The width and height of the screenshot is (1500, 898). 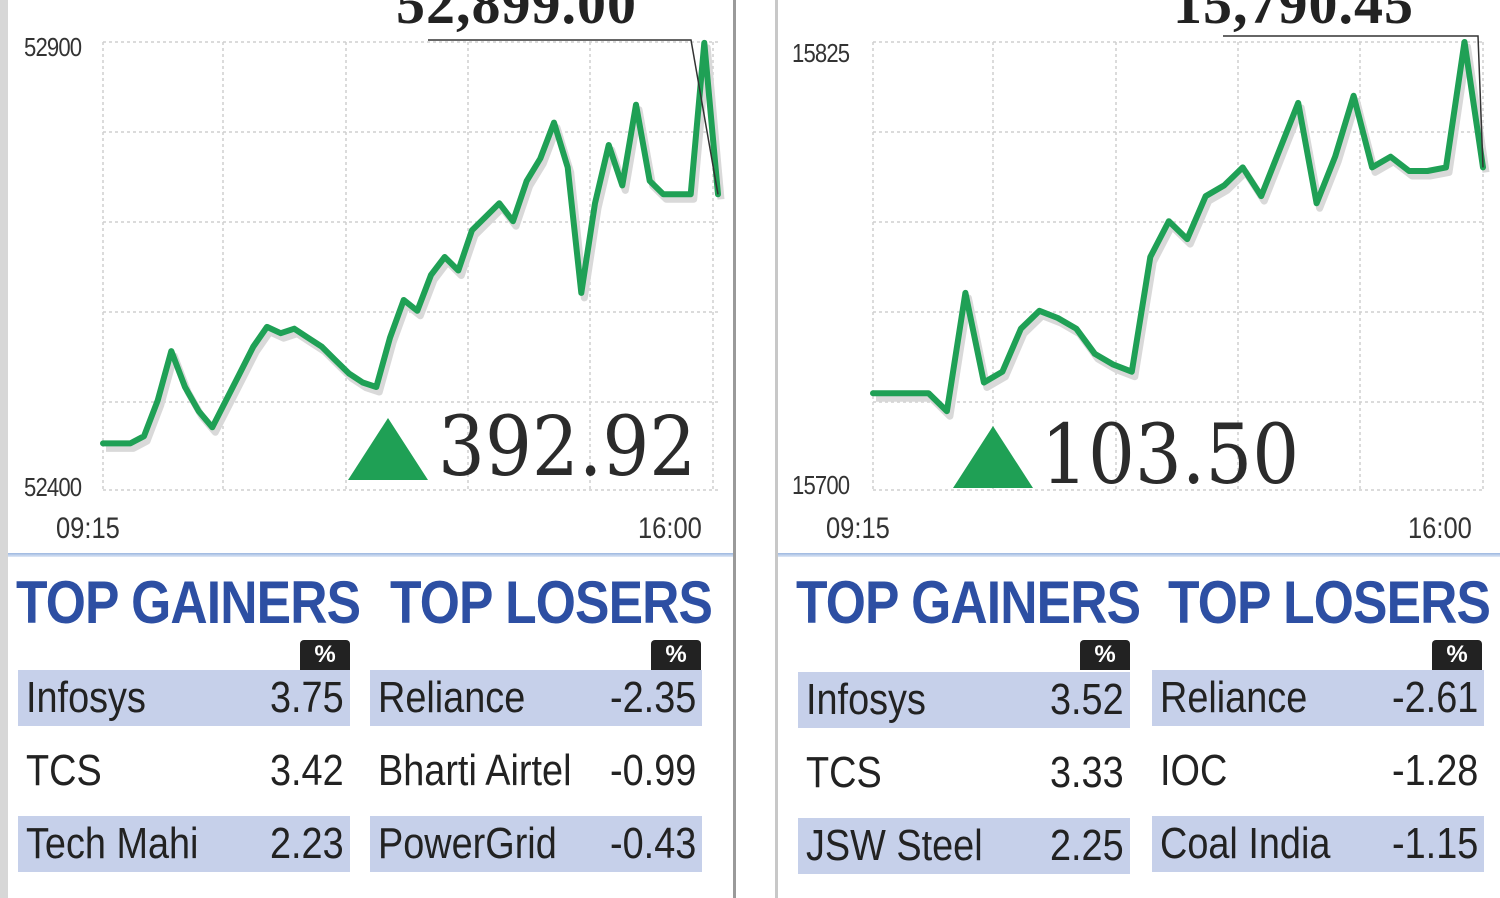 What do you see at coordinates (4, 449) in the screenshot?
I see `page-edge` at bounding box center [4, 449].